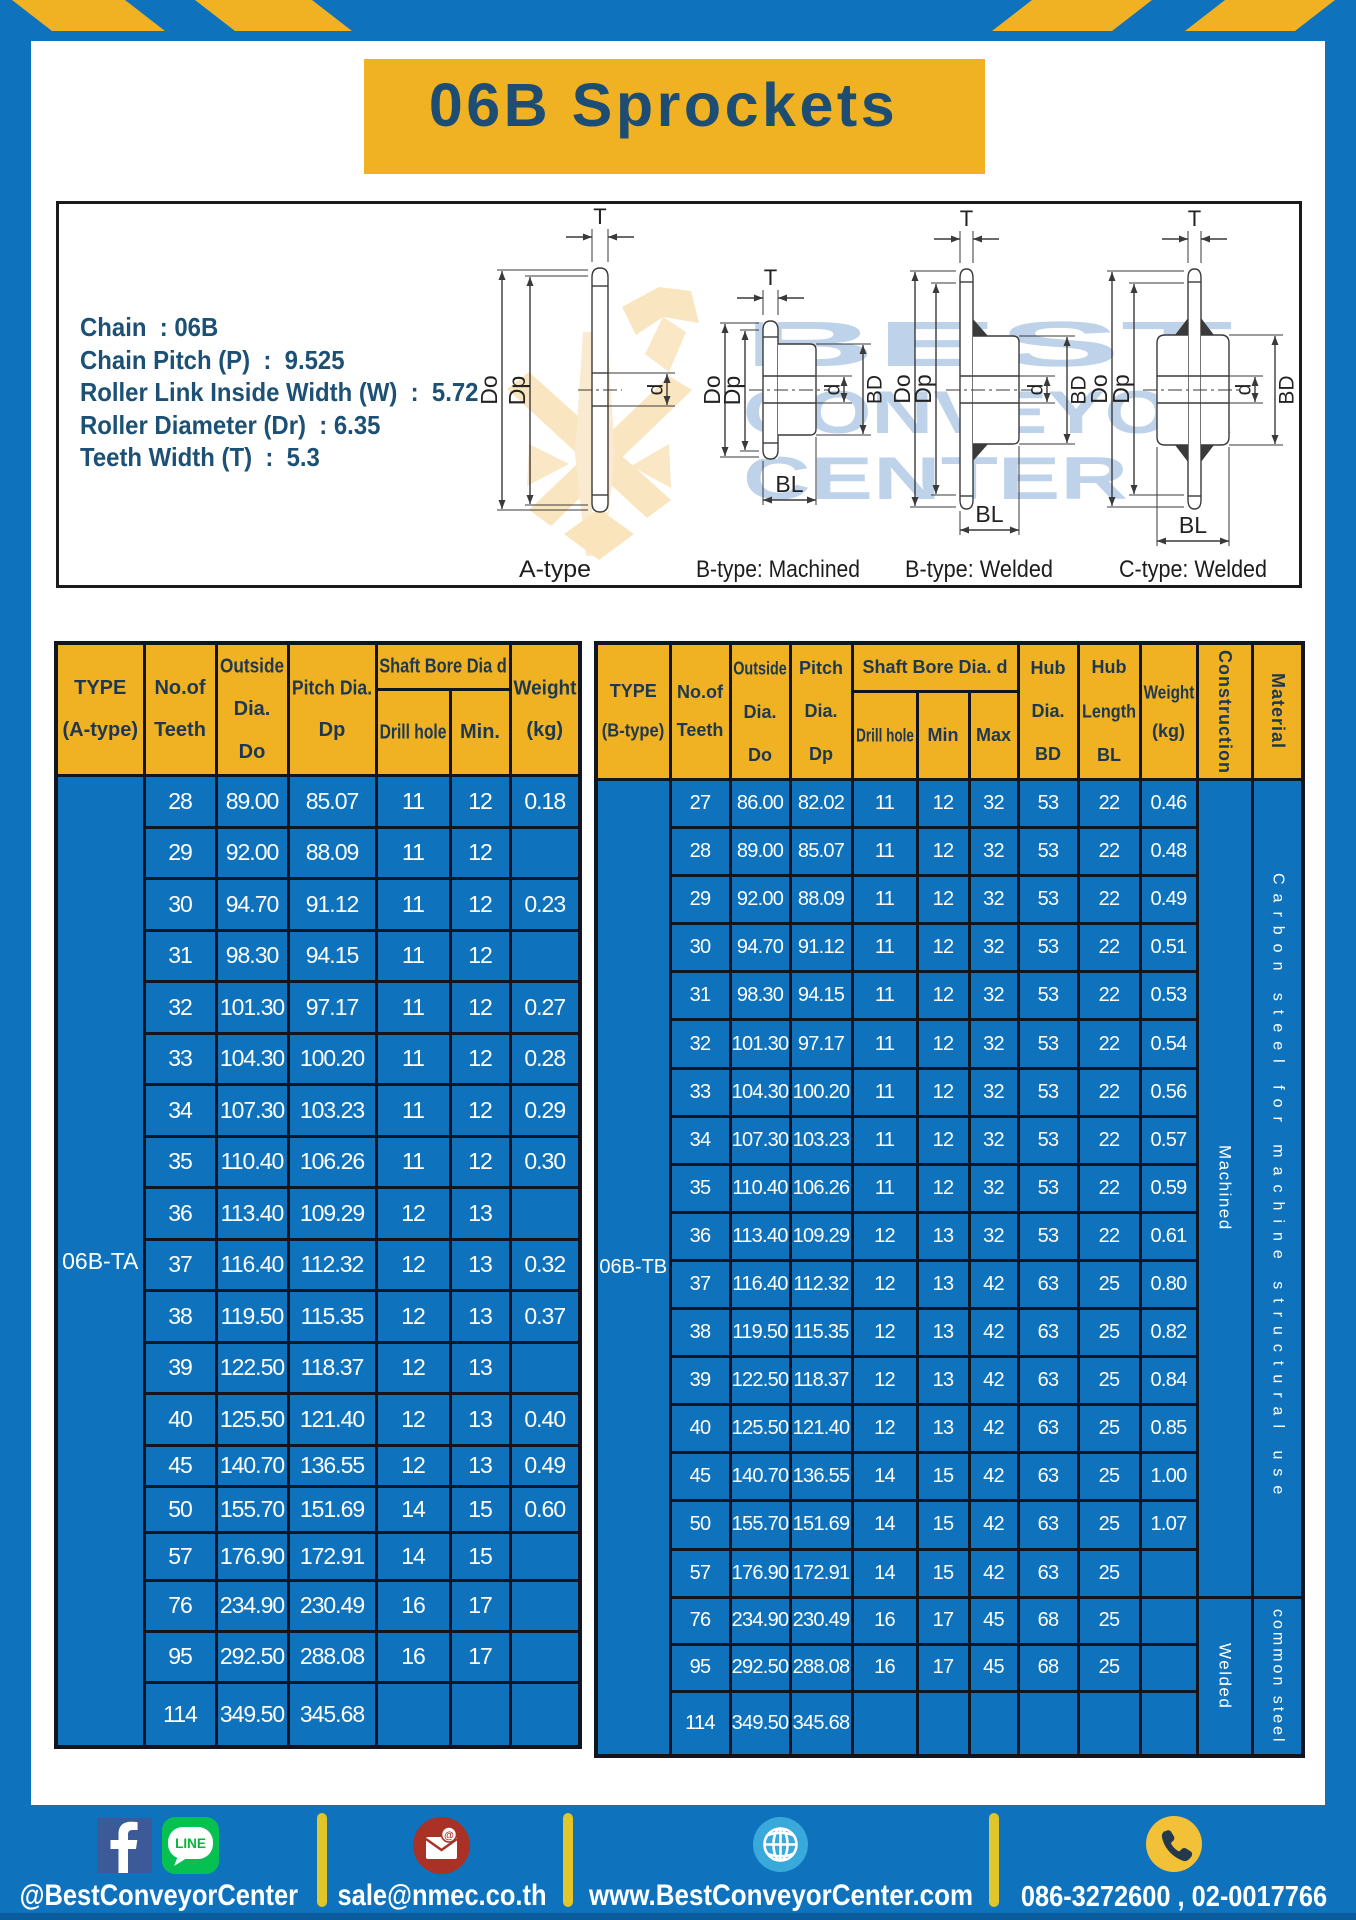 This screenshot has height=1920, width=1356. I want to click on svg-text: LINE, so click(190, 1843).